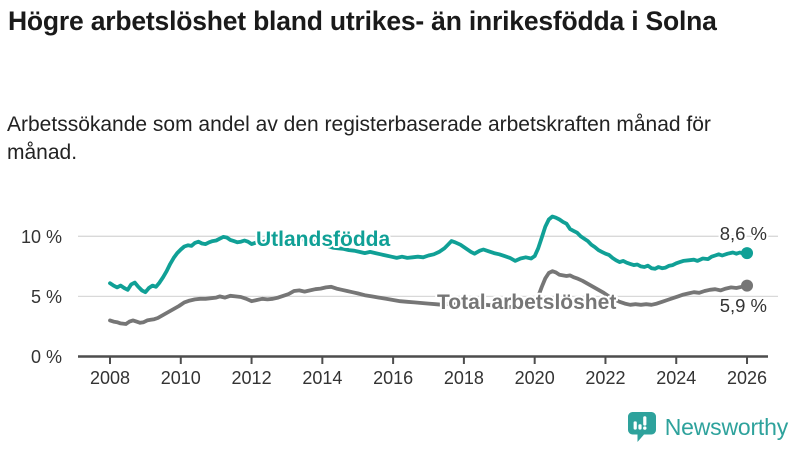 Image resolution: width=800 pixels, height=450 pixels. What do you see at coordinates (110, 378) in the screenshot?
I see `x-tick-label: 2008` at bounding box center [110, 378].